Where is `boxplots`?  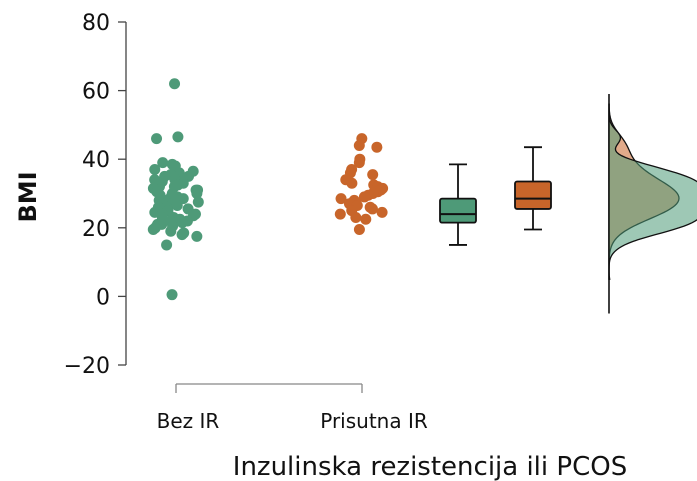 boxplots is located at coordinates (495, 196).